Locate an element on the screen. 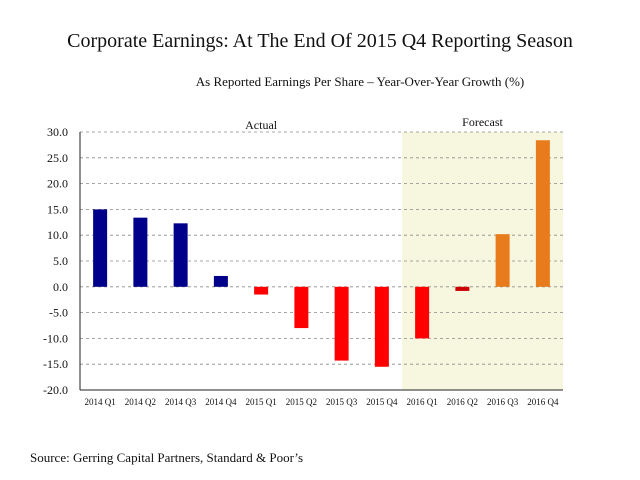 Image resolution: width=640 pixels, height=480 pixels. x-tick-label: 2015 Q4 is located at coordinates (382, 402).